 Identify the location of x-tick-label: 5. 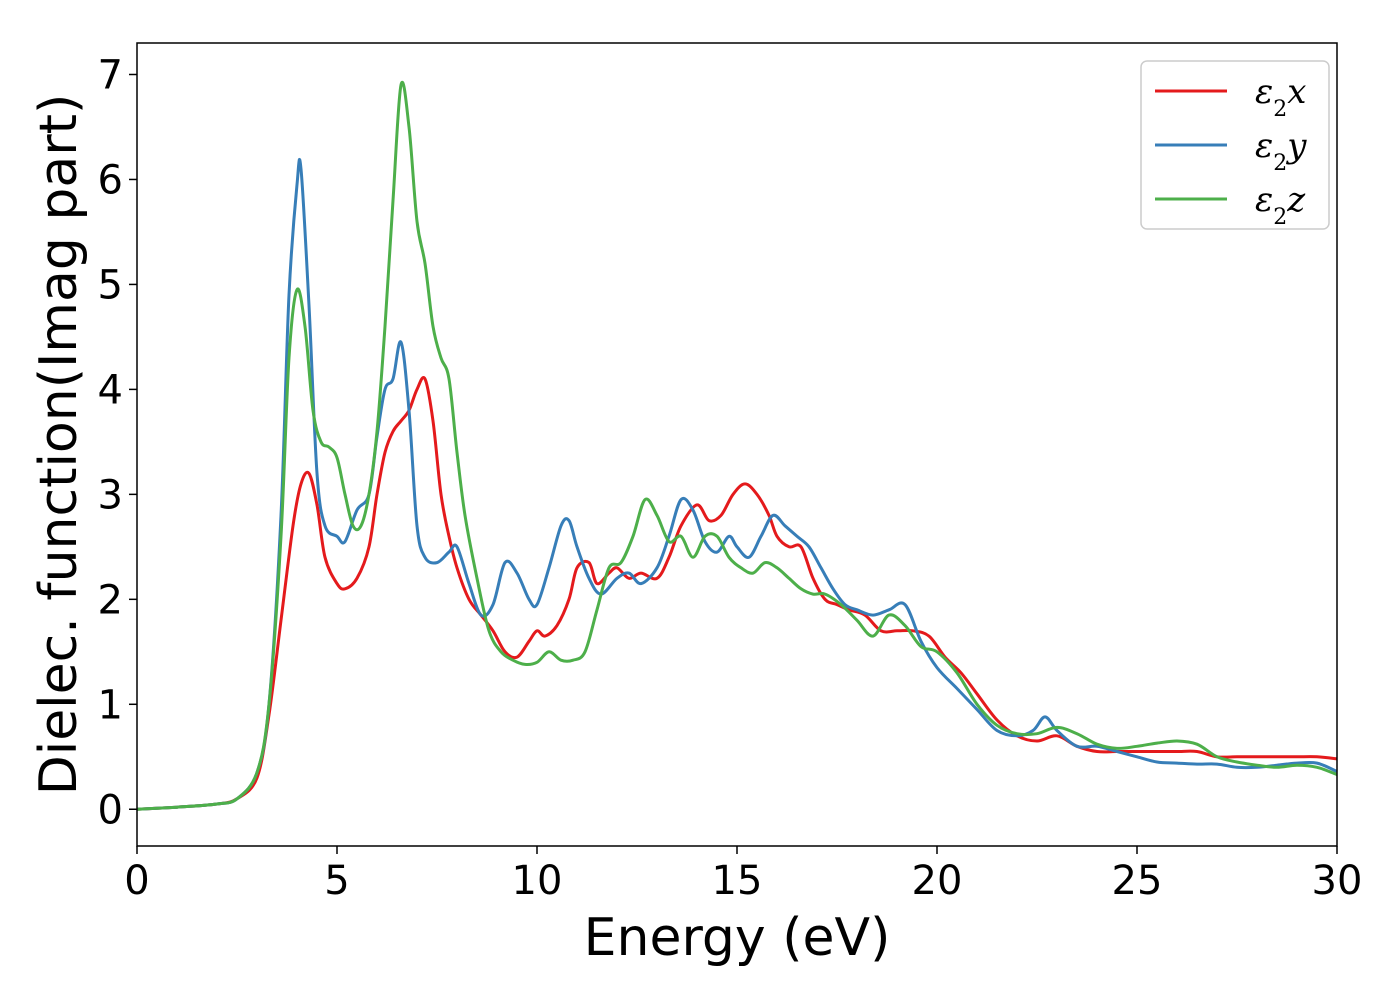
(336, 881).